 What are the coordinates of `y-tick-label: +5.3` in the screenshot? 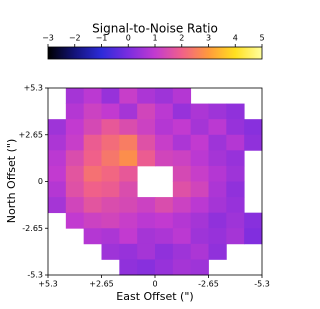 It's located at (33, 88).